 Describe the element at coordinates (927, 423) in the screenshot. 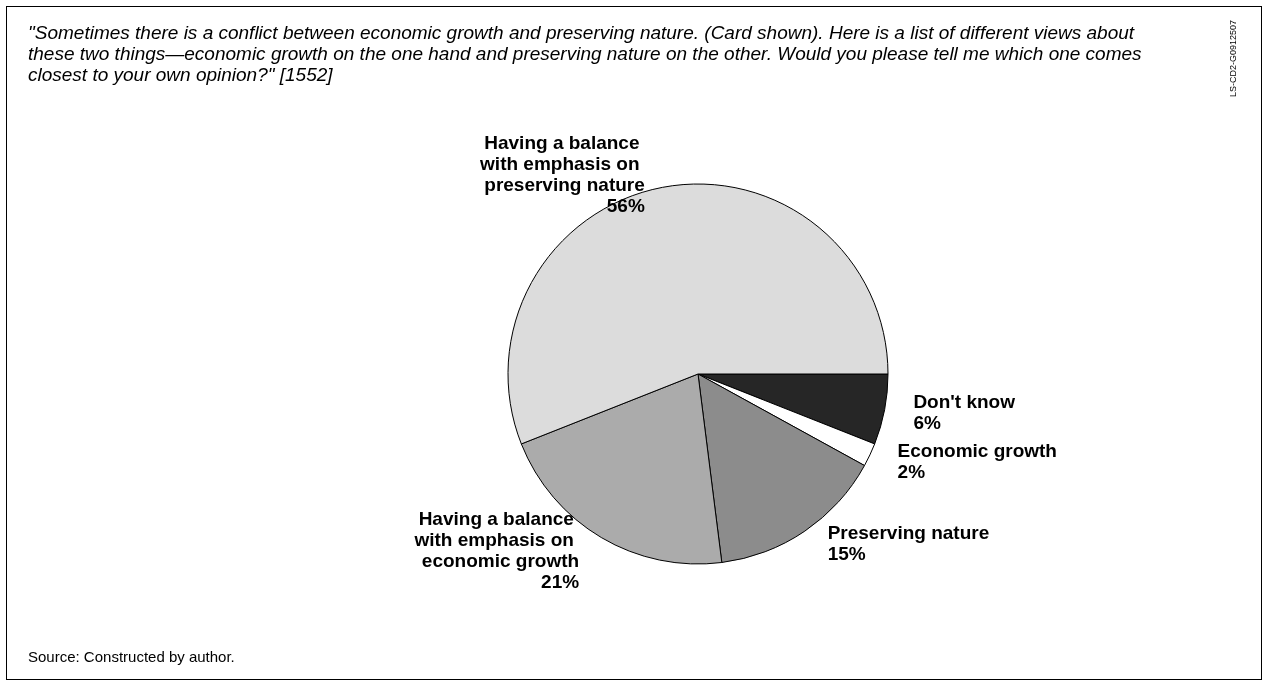

I see `data-label: 6%` at that location.